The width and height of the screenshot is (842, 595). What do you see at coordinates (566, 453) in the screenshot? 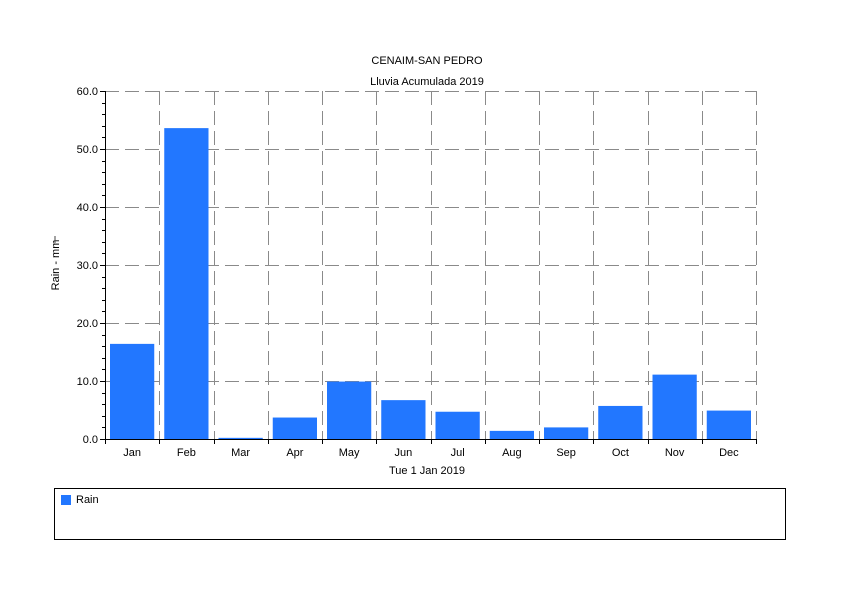
I see `x-tick-label: Sep` at bounding box center [566, 453].